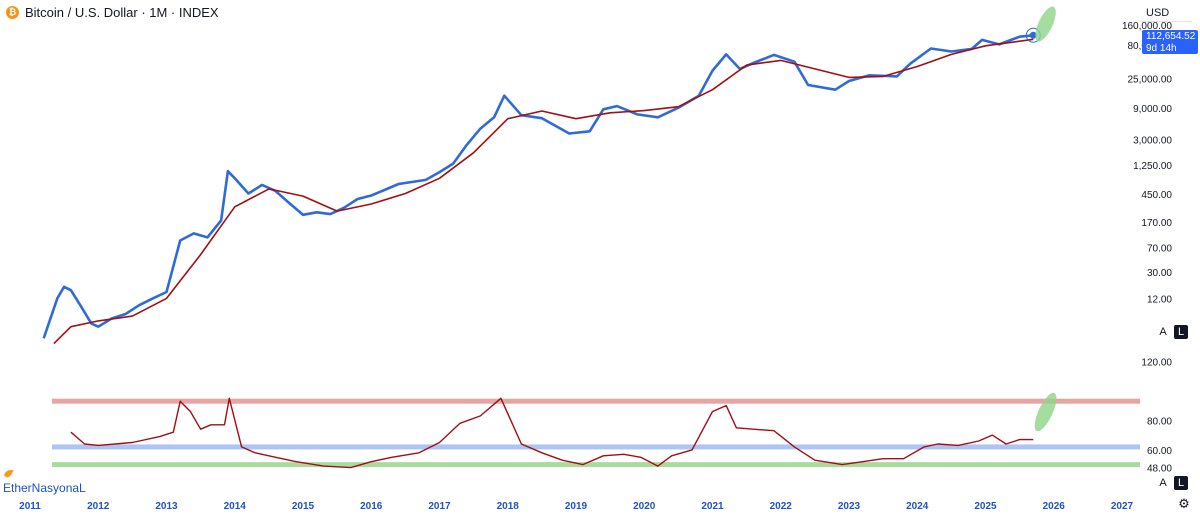 Image resolution: width=1200 pixels, height=514 pixels. I want to click on price-tick-label: 170.00, so click(1156, 223).